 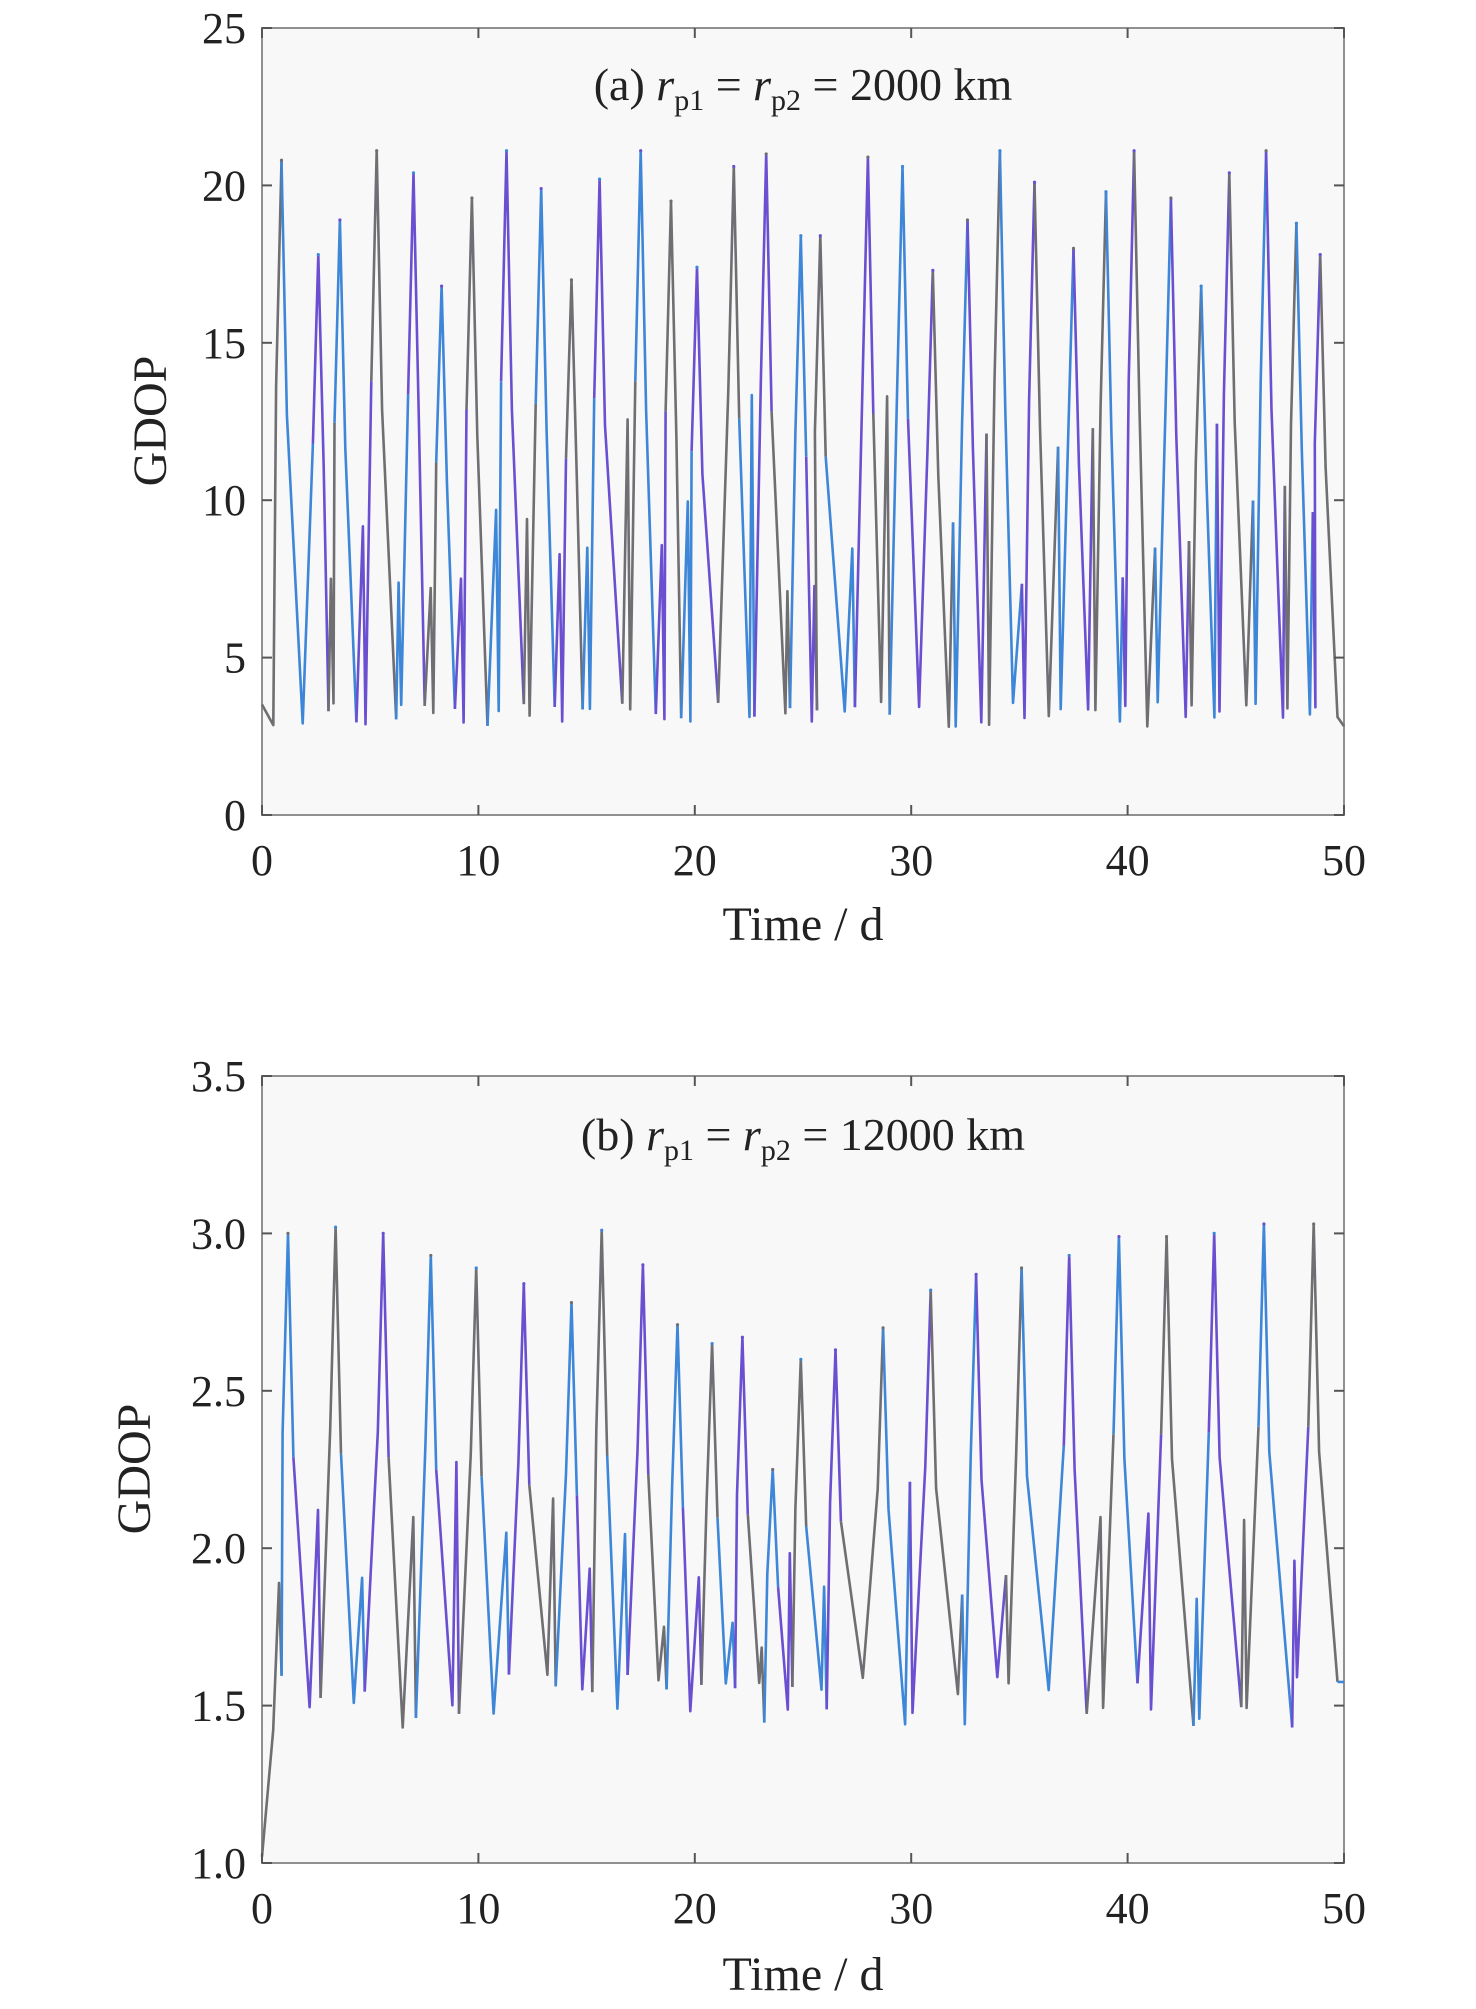 What do you see at coordinates (695, 1908) in the screenshot?
I see `x-tick-label-b-2: 20` at bounding box center [695, 1908].